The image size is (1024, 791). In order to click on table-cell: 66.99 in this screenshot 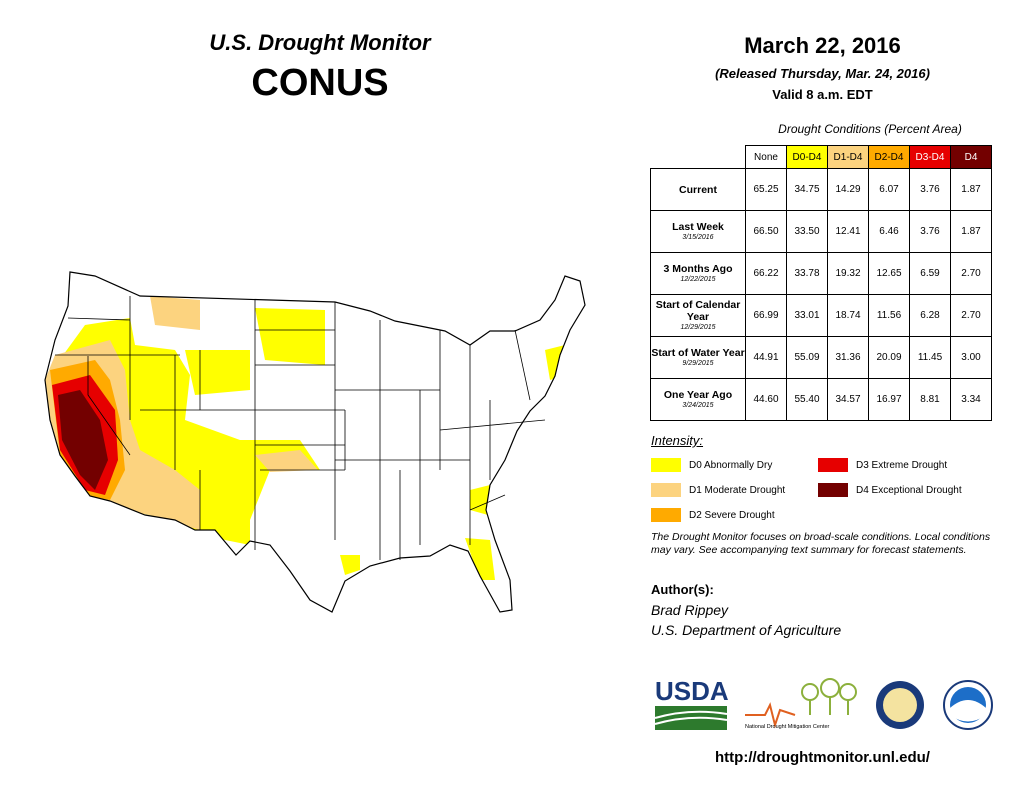, I will do `click(766, 315)`.